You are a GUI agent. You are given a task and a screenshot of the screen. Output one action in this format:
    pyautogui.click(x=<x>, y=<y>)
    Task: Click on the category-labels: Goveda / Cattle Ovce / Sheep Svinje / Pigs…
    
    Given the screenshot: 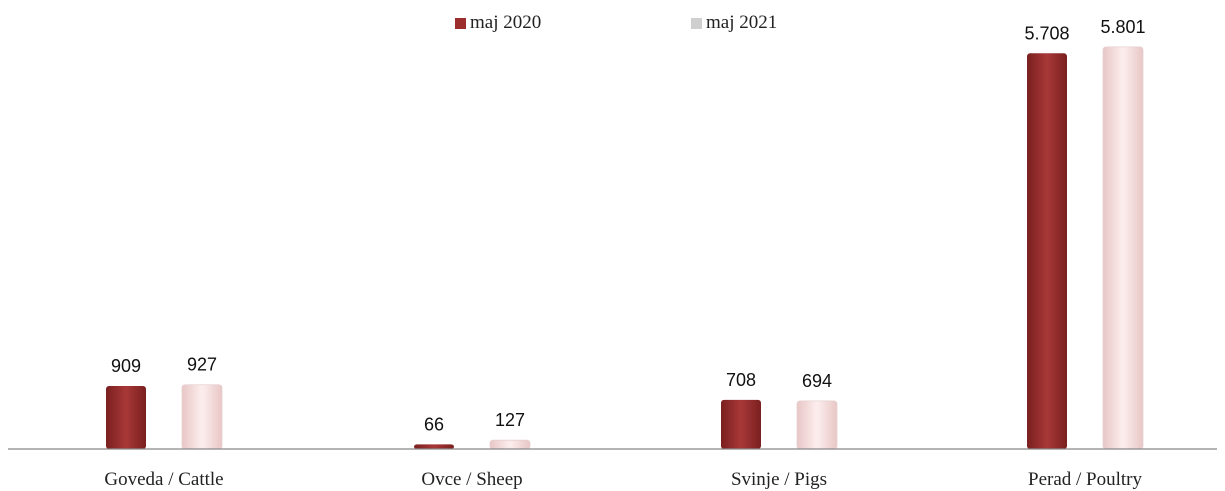 What is the action you would take?
    pyautogui.click(x=623, y=479)
    